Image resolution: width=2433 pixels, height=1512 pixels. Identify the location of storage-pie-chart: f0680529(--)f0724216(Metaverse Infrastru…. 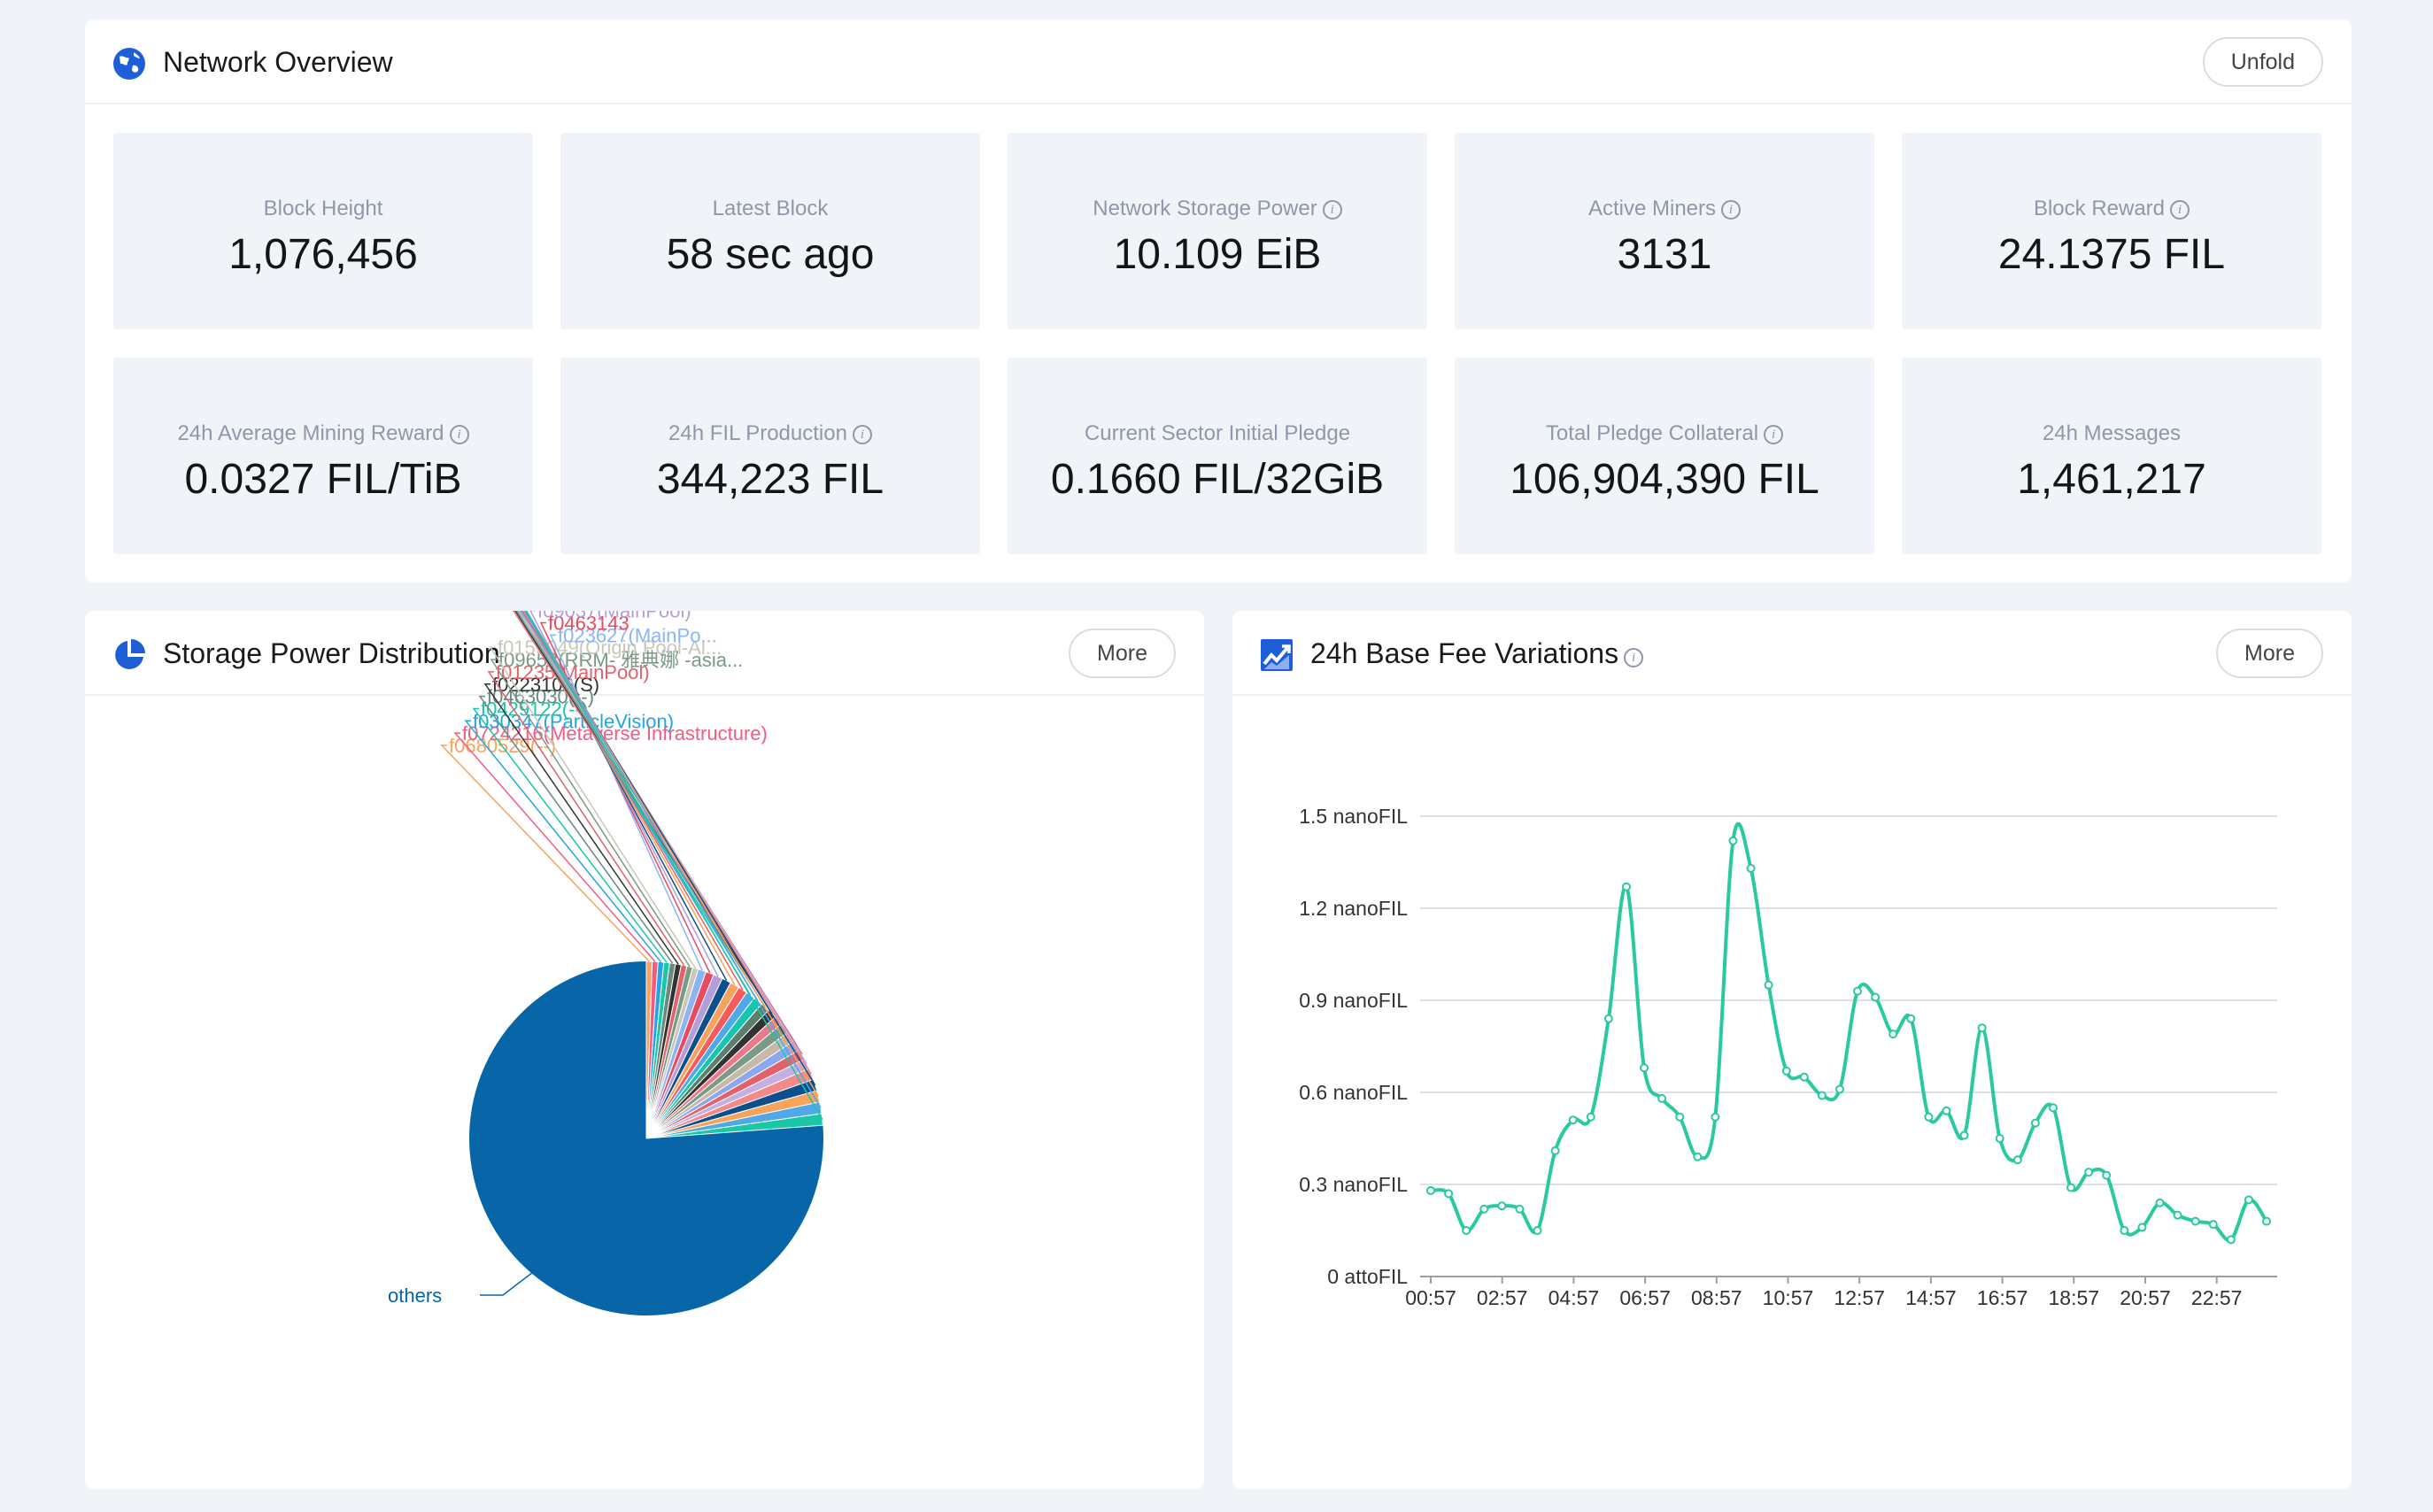
(605, 963).